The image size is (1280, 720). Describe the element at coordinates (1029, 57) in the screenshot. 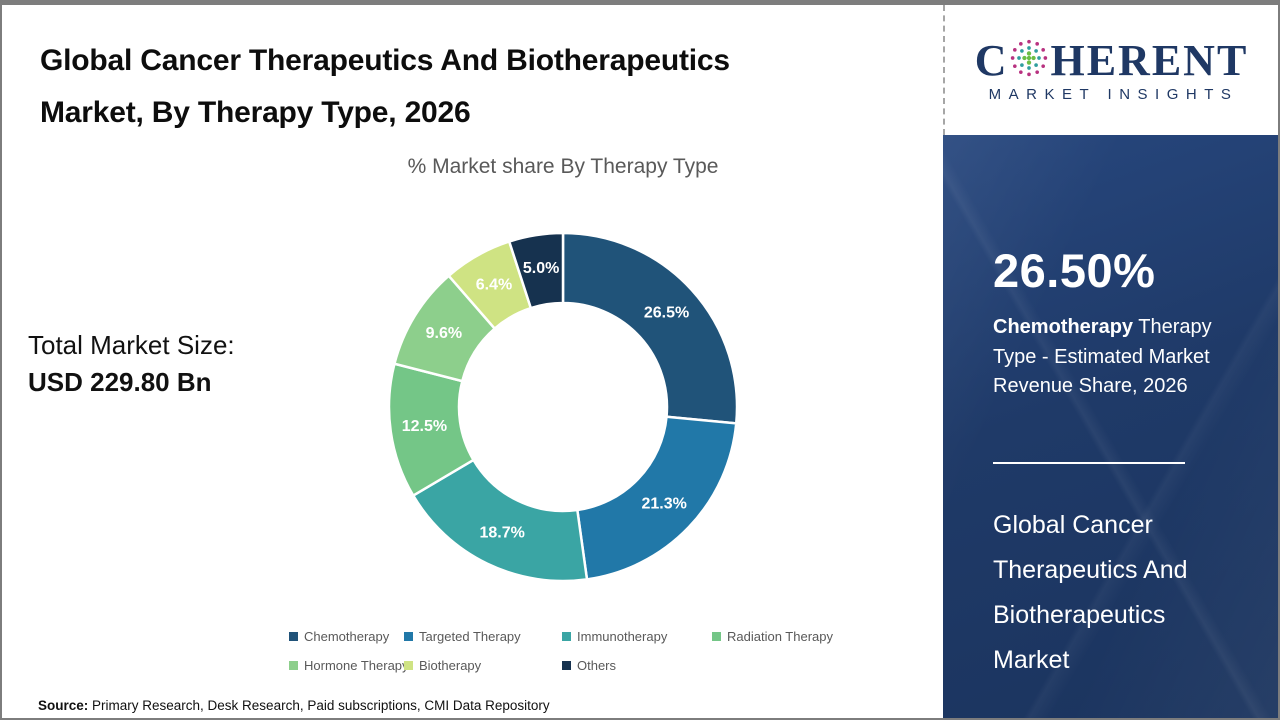

I see `globe-dots-icon` at that location.